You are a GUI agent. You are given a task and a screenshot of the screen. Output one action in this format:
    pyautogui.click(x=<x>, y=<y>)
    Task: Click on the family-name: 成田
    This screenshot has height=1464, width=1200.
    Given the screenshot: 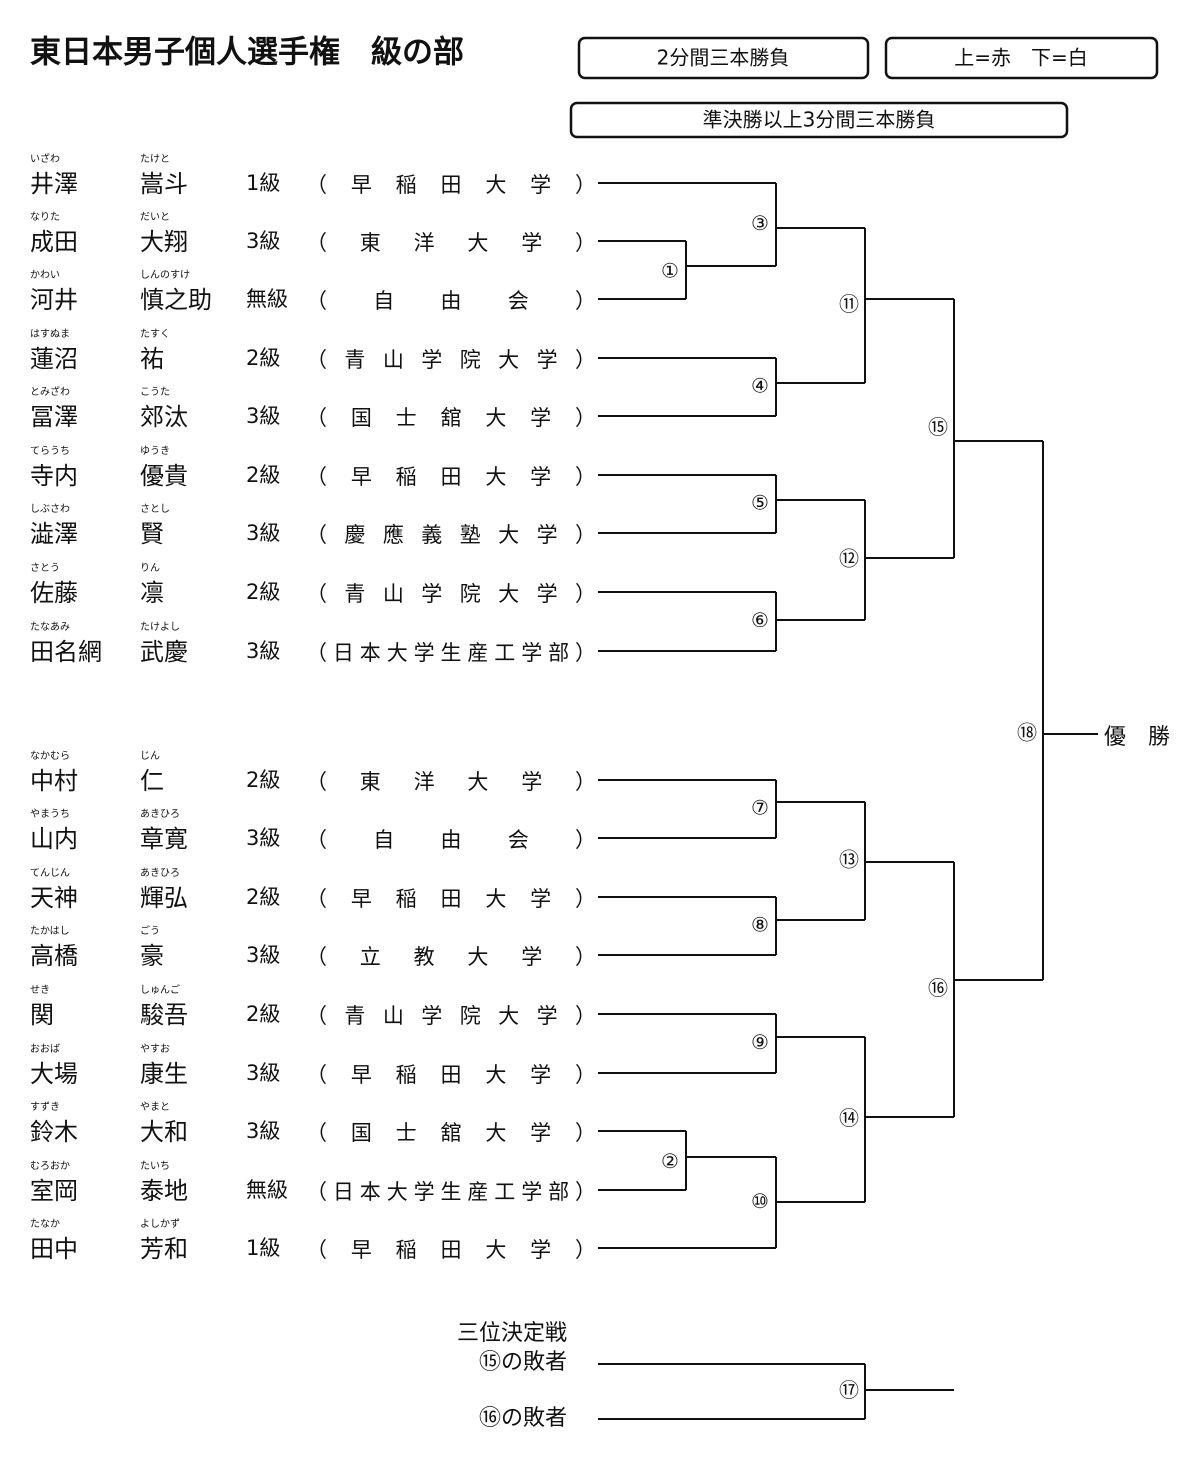 What is the action you would take?
    pyautogui.click(x=54, y=242)
    